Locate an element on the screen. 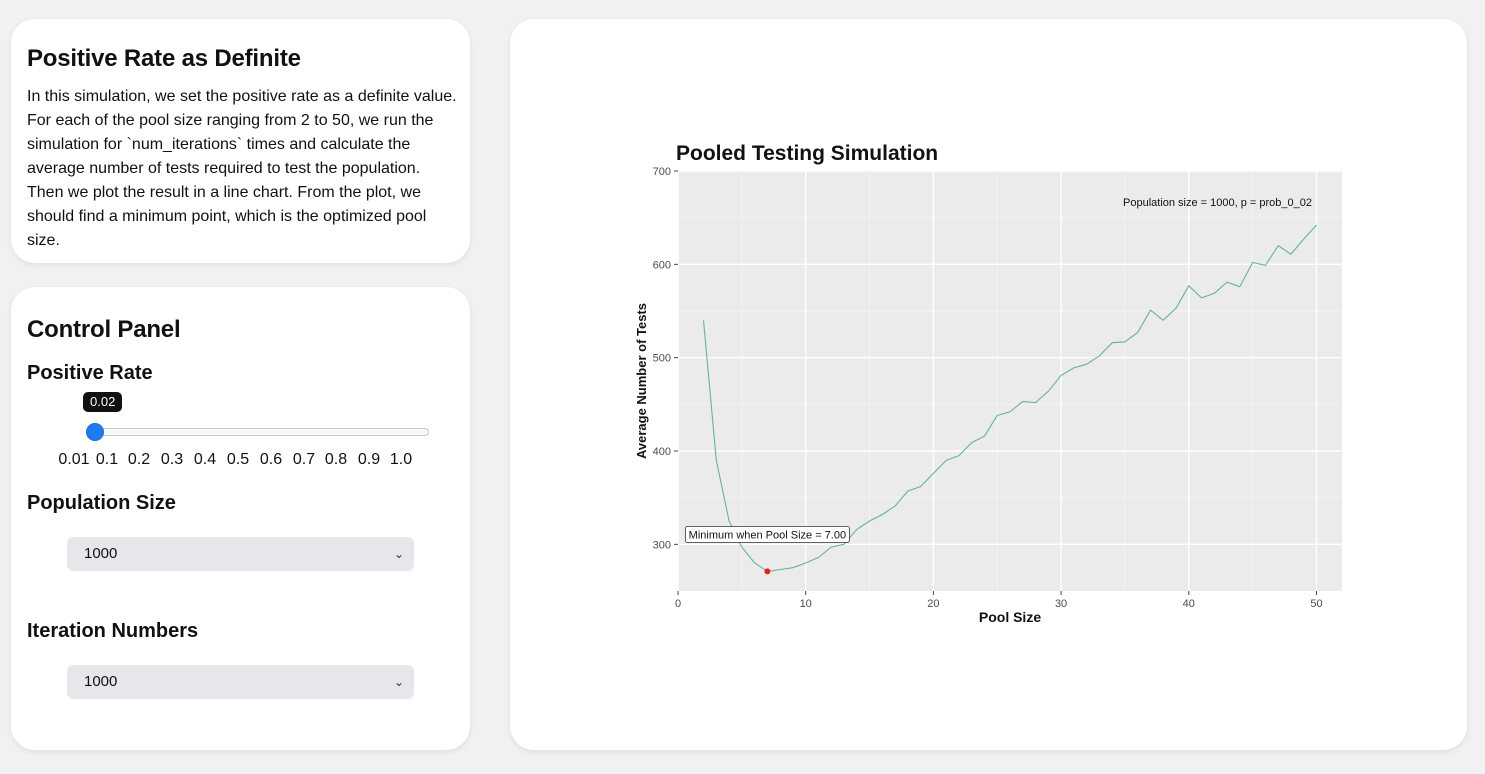  x-axis-label: Pool Size is located at coordinates (1010, 617).